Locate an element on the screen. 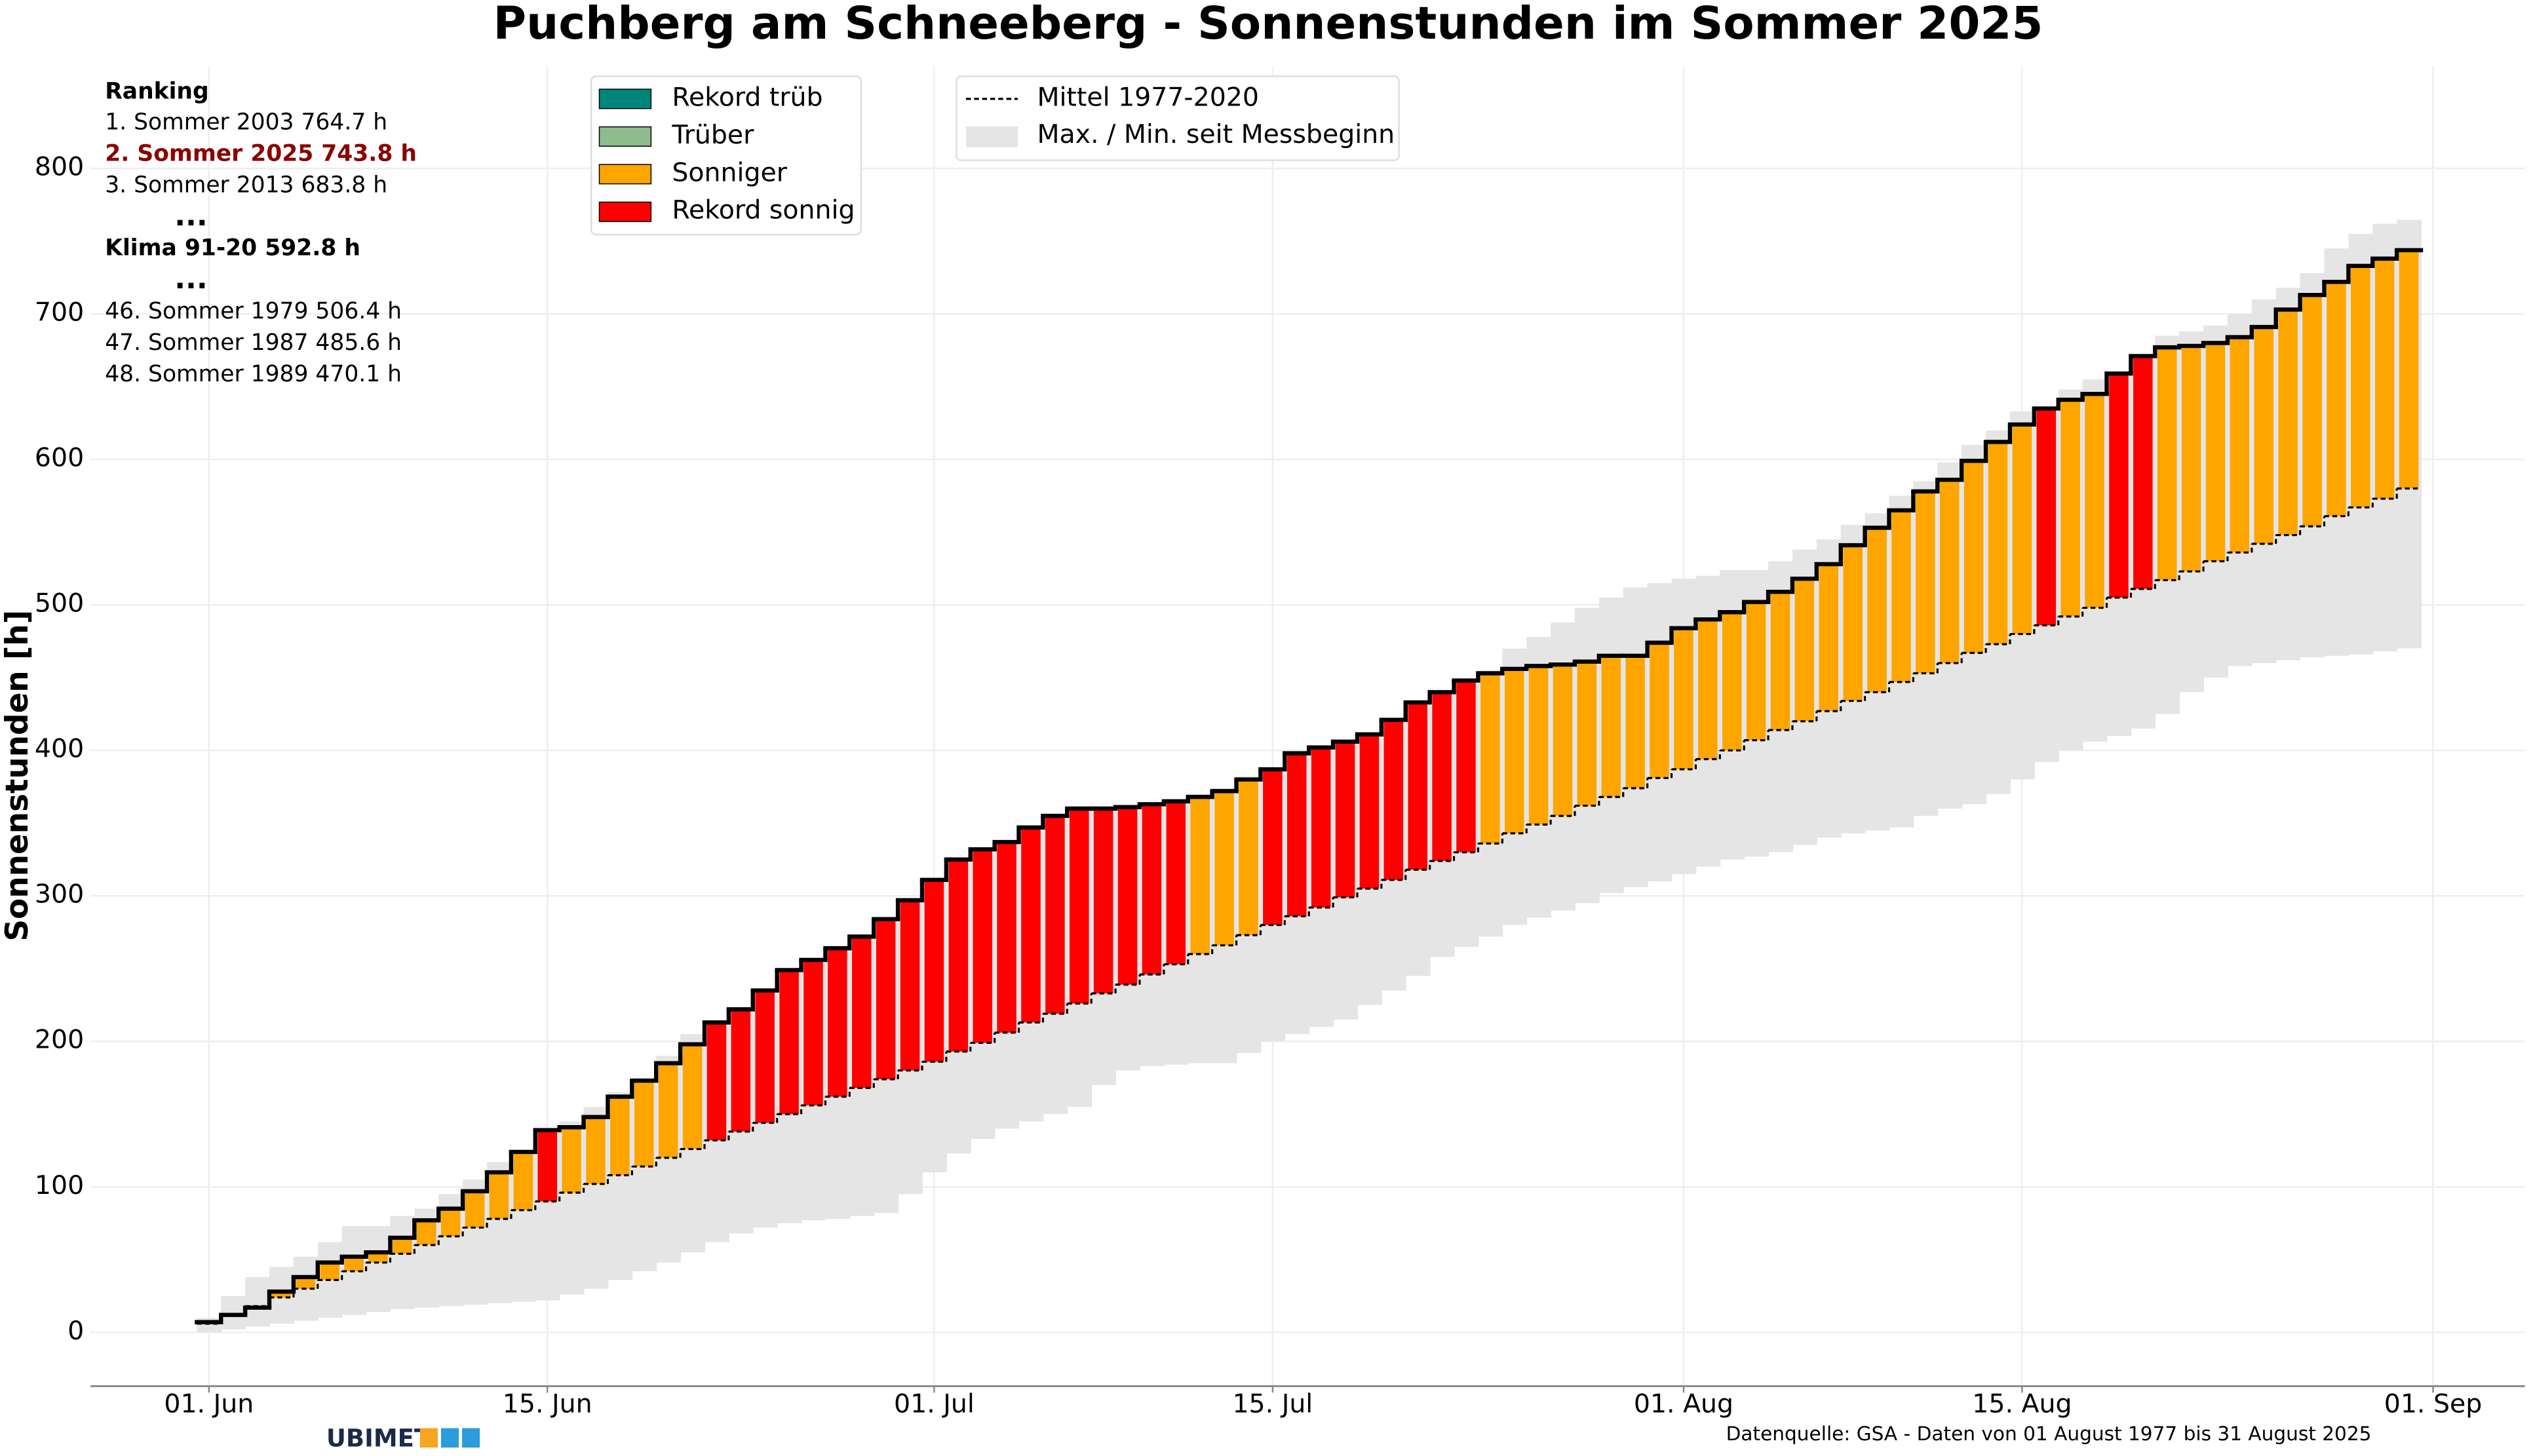 The image size is (2533, 1456). ranking-entry: Klima 91-20 592.8 h is located at coordinates (233, 248).